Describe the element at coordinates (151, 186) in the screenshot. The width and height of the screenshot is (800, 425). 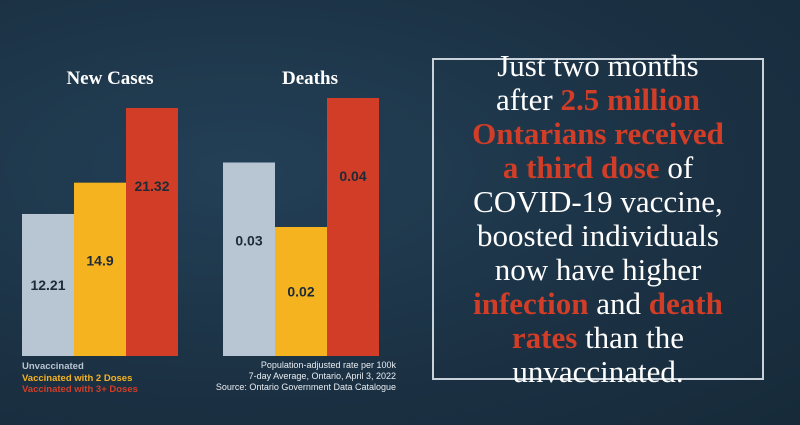
I see `cases-value-label-three-doses: 21.32` at that location.